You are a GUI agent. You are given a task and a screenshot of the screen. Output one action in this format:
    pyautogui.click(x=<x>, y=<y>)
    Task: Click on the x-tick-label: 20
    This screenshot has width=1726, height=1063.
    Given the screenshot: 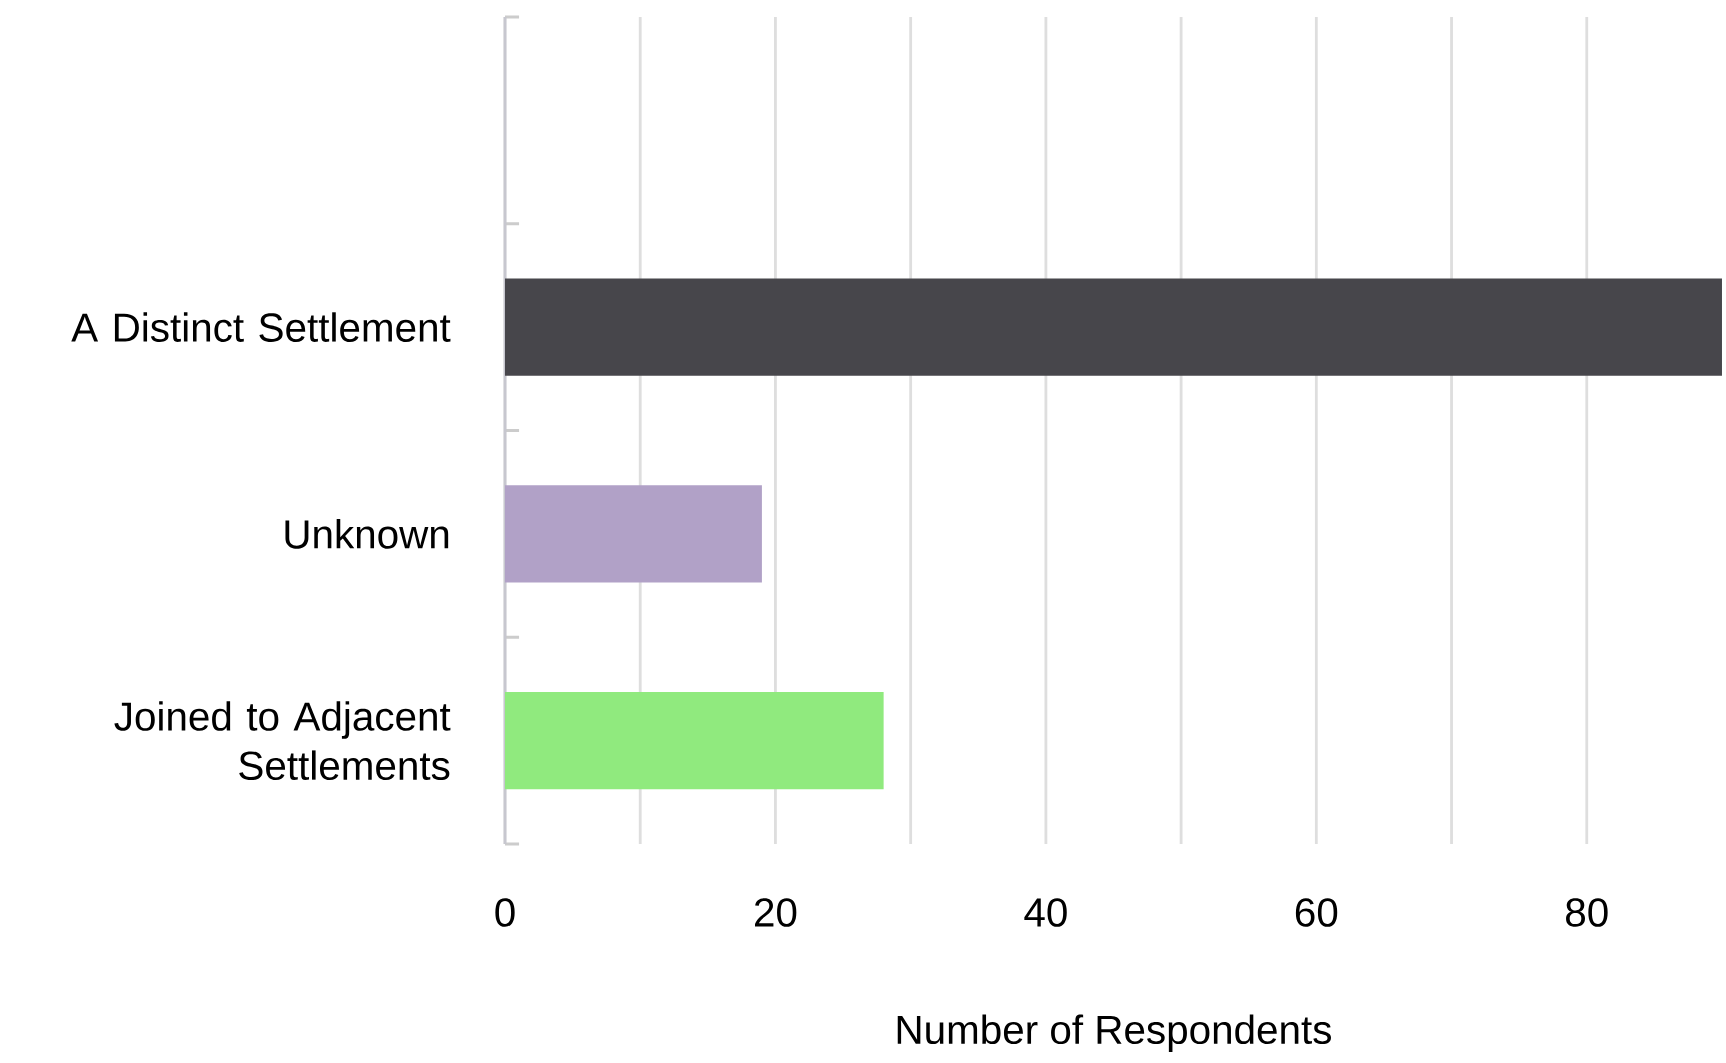 What is the action you would take?
    pyautogui.click(x=776, y=912)
    